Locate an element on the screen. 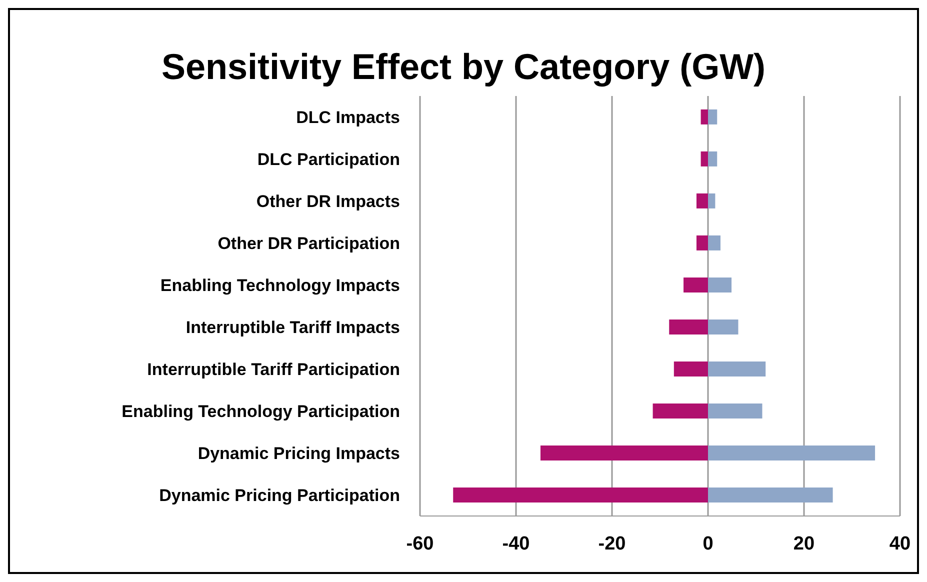  y-tick-label: Dynamic Pricing Impacts is located at coordinates (299, 454).